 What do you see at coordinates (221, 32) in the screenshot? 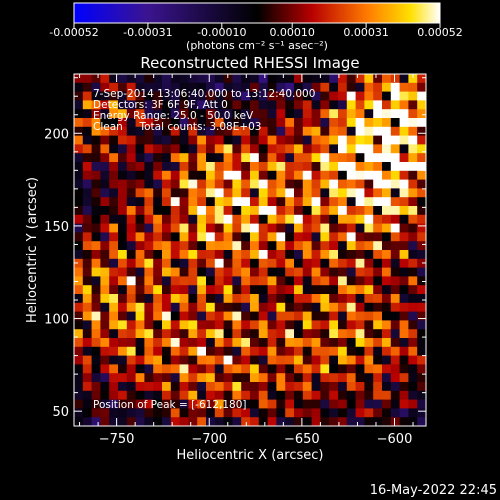
I see `colorbar-tick-label: -0.00010` at bounding box center [221, 32].